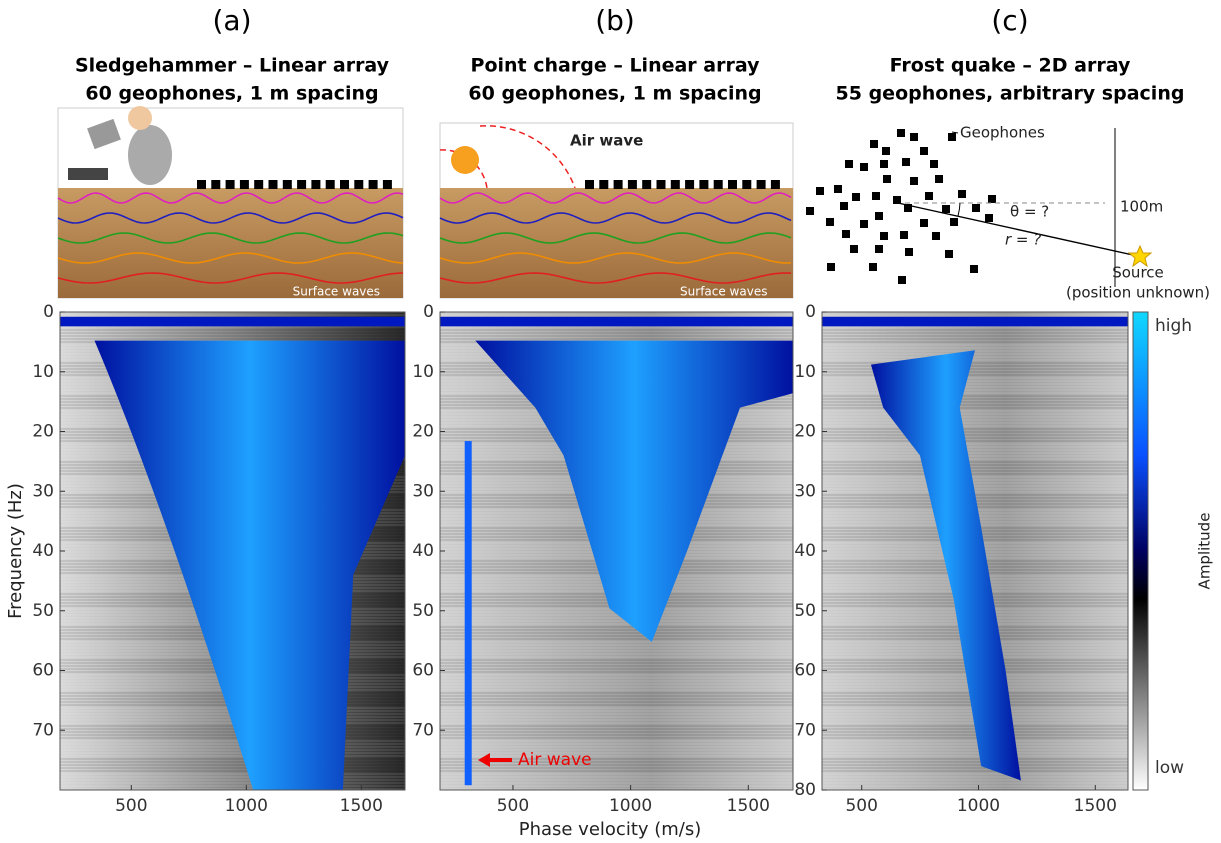 The image size is (1221, 843). Describe the element at coordinates (232, 66) in the screenshot. I see `panel-title: Sledgehammer – Linear array` at that location.